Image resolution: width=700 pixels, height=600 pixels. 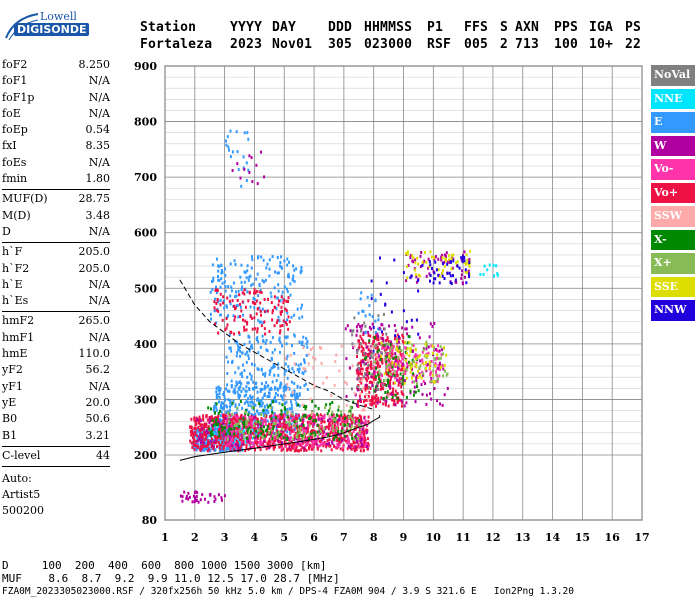 I want to click on param-value: 110.0, so click(x=94, y=354).